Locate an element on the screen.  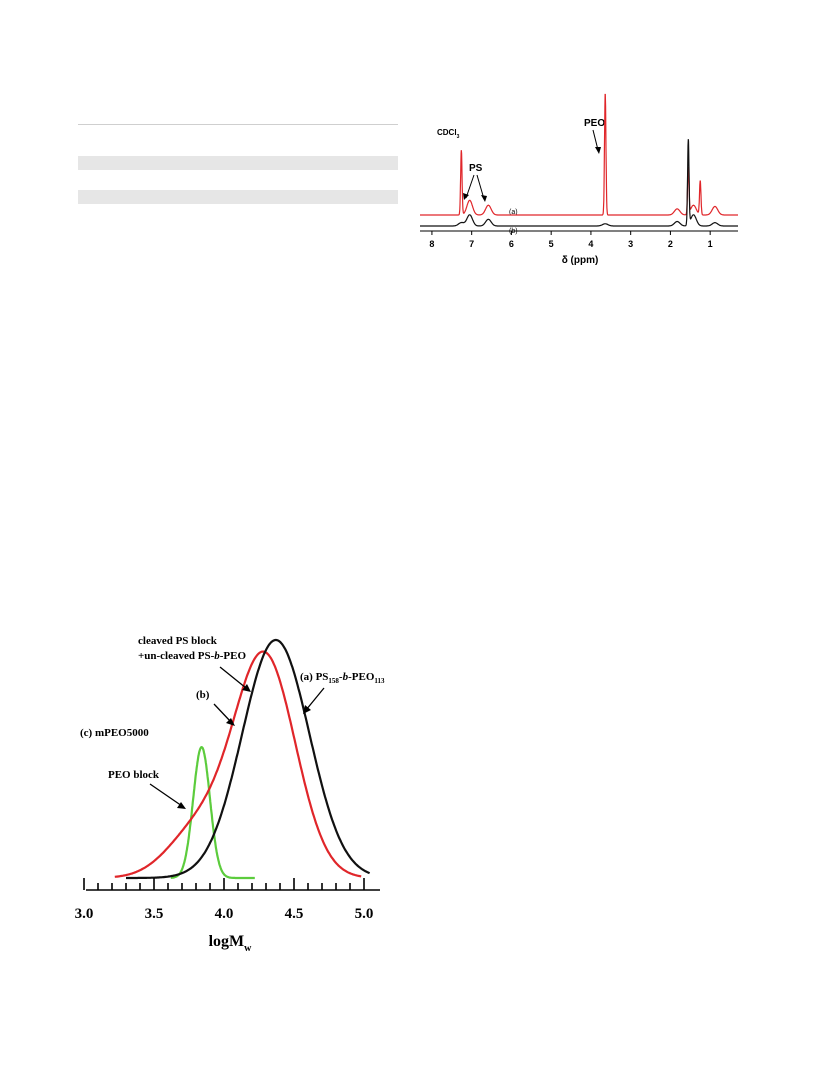
nmr-tick-label: 8 is located at coordinates (431, 244).